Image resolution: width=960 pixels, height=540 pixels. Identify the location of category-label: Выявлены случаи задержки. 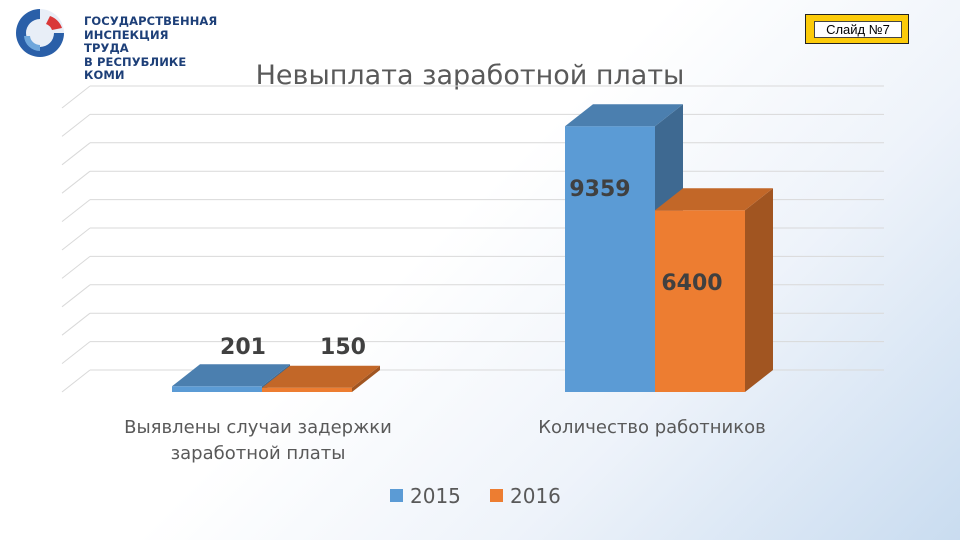
(258, 427).